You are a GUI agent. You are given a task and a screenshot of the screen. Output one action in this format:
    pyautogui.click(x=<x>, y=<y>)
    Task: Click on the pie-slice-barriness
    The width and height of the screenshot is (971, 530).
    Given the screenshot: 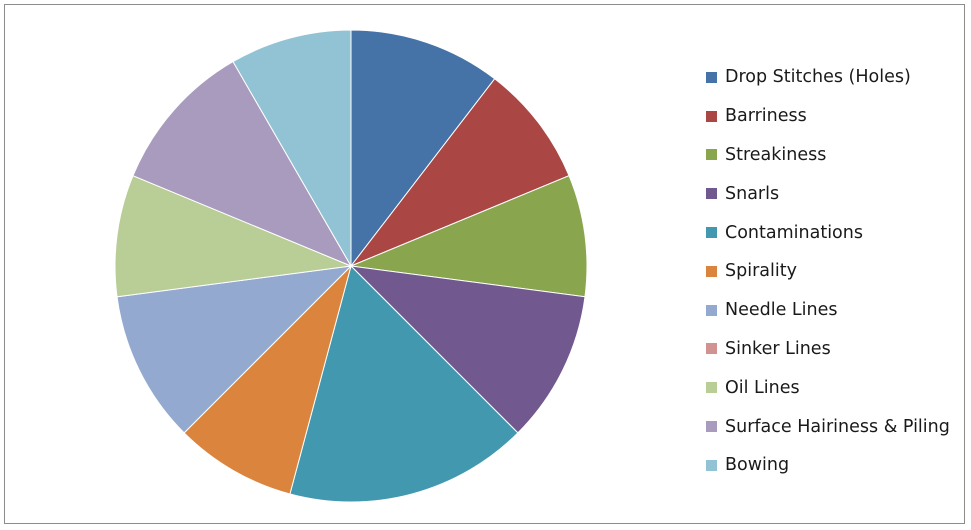 What is the action you would take?
    pyautogui.click(x=459, y=173)
    